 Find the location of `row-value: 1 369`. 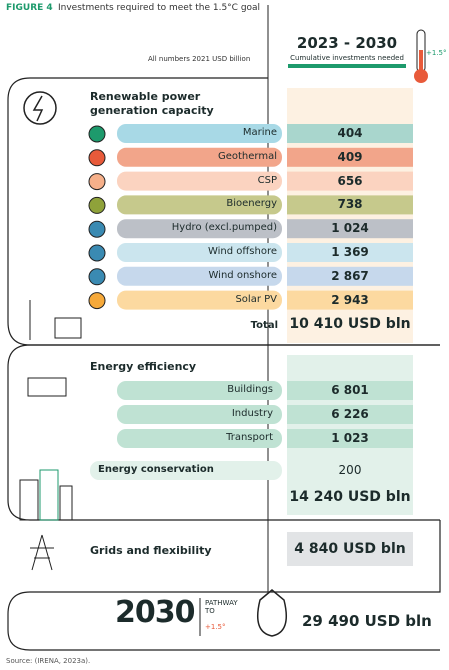

row-value: 1 369 is located at coordinates (350, 252).